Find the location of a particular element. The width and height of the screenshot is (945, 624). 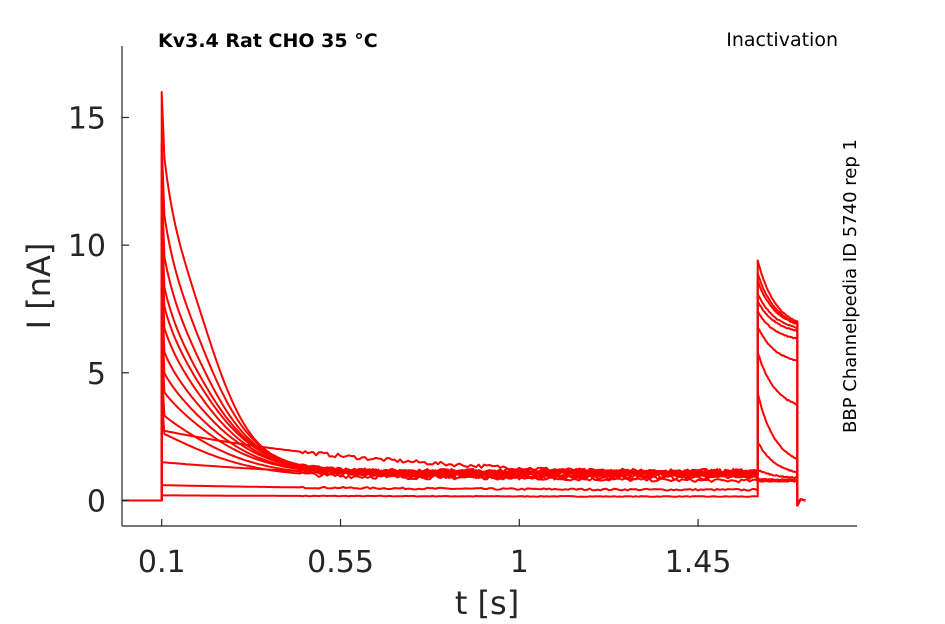

y-tick-label: 0 is located at coordinates (96, 501).